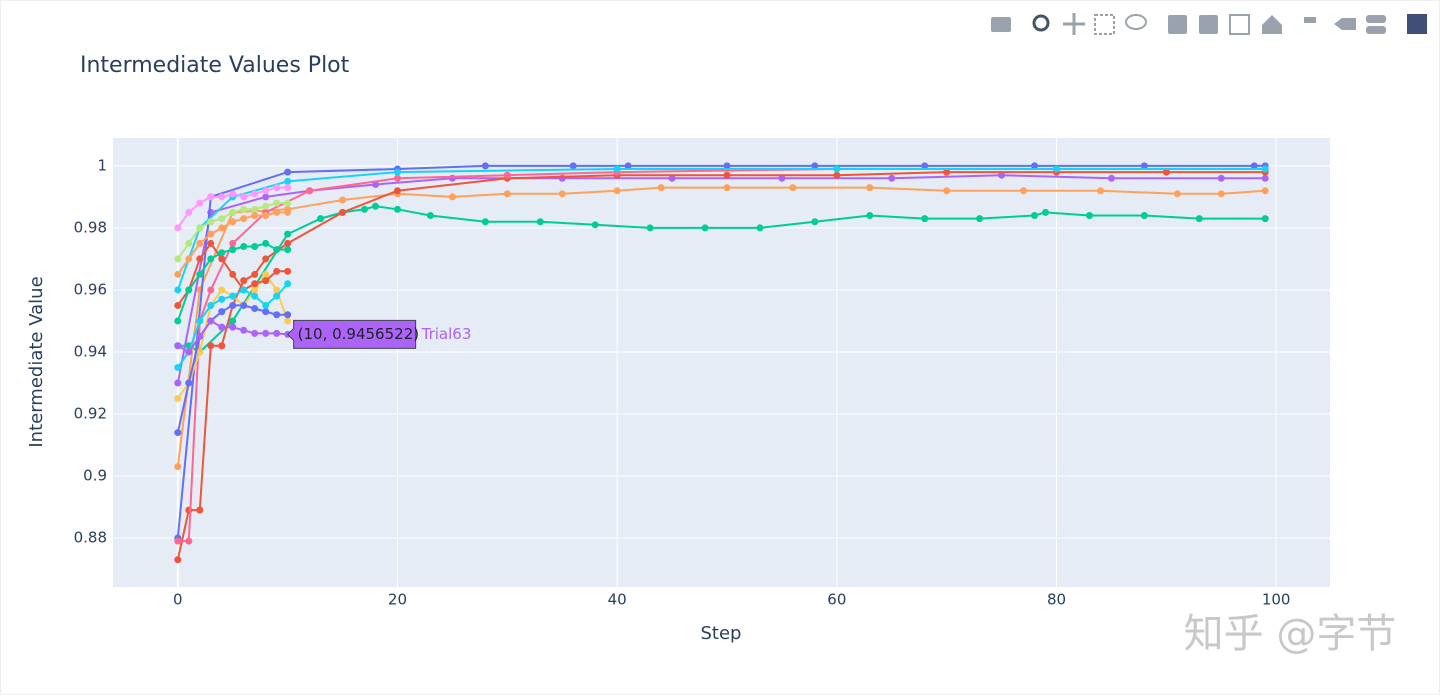 The height and width of the screenshot is (695, 1440). What do you see at coordinates (721, 633) in the screenshot?
I see `x-axis-title: Step` at bounding box center [721, 633].